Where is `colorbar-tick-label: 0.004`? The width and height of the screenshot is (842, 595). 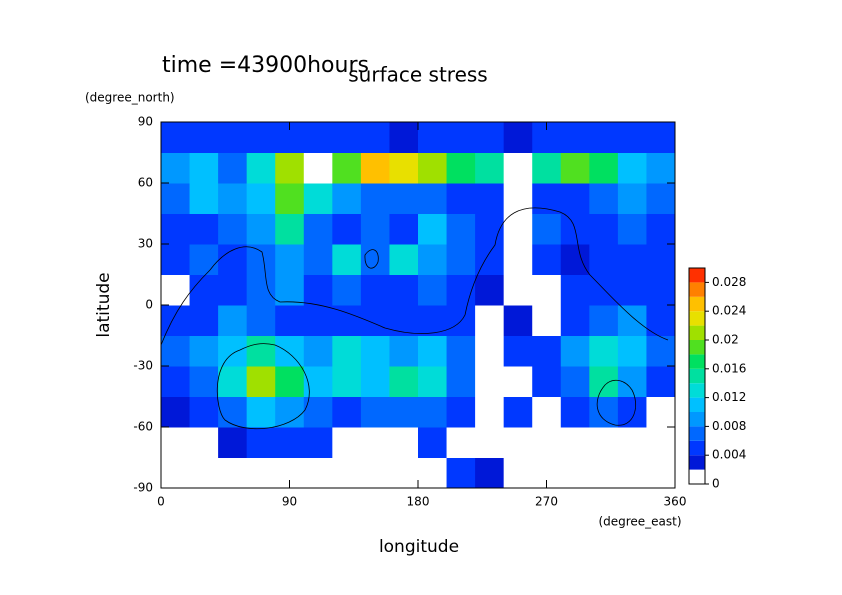
colorbar-tick-label: 0.004 is located at coordinates (729, 455).